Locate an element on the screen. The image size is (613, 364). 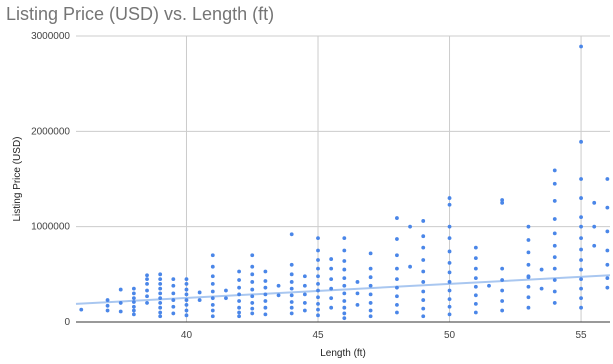
trendline-group is located at coordinates (343, 289).